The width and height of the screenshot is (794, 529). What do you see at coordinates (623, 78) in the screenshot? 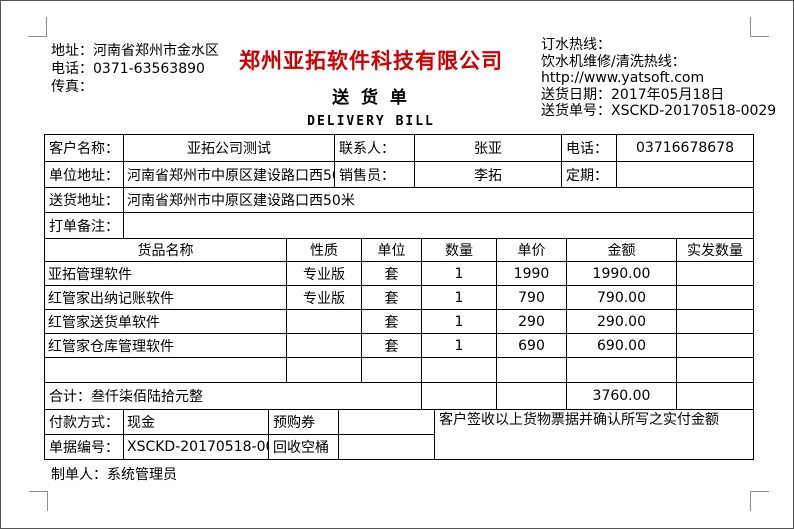
I see `website-text: http://www.yatsoft.com` at bounding box center [623, 78].